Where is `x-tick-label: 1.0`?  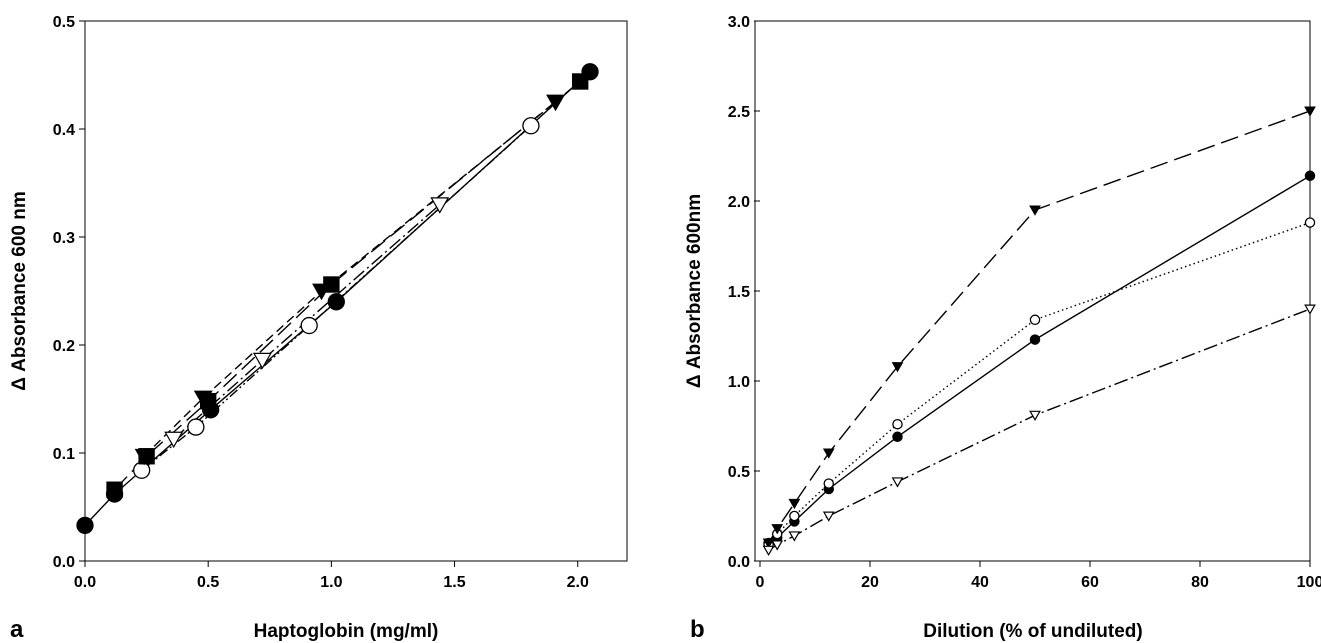
x-tick-label: 1.0 is located at coordinates (331, 582).